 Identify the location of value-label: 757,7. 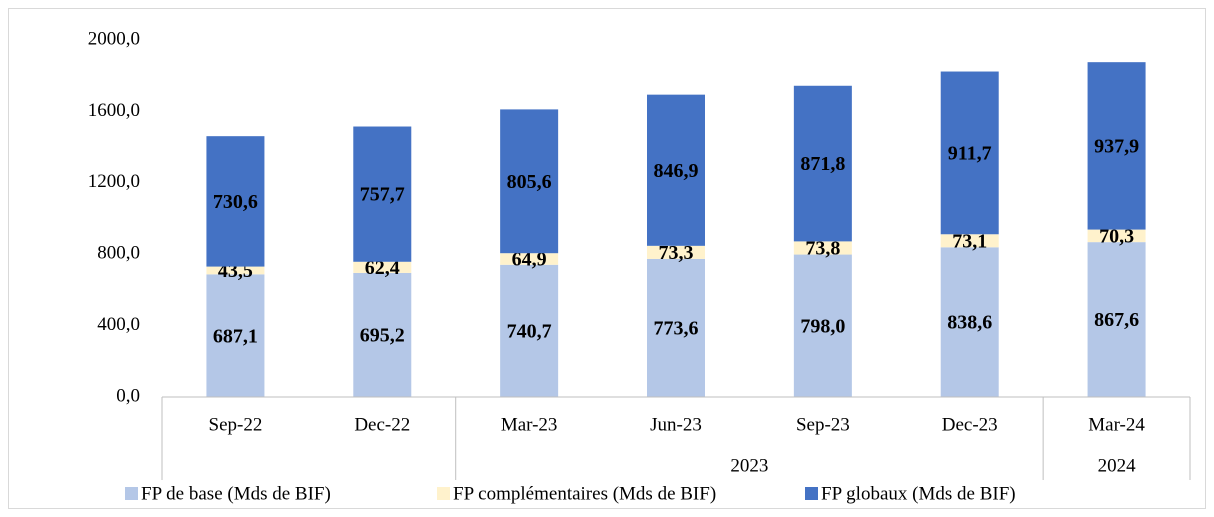
(382, 195).